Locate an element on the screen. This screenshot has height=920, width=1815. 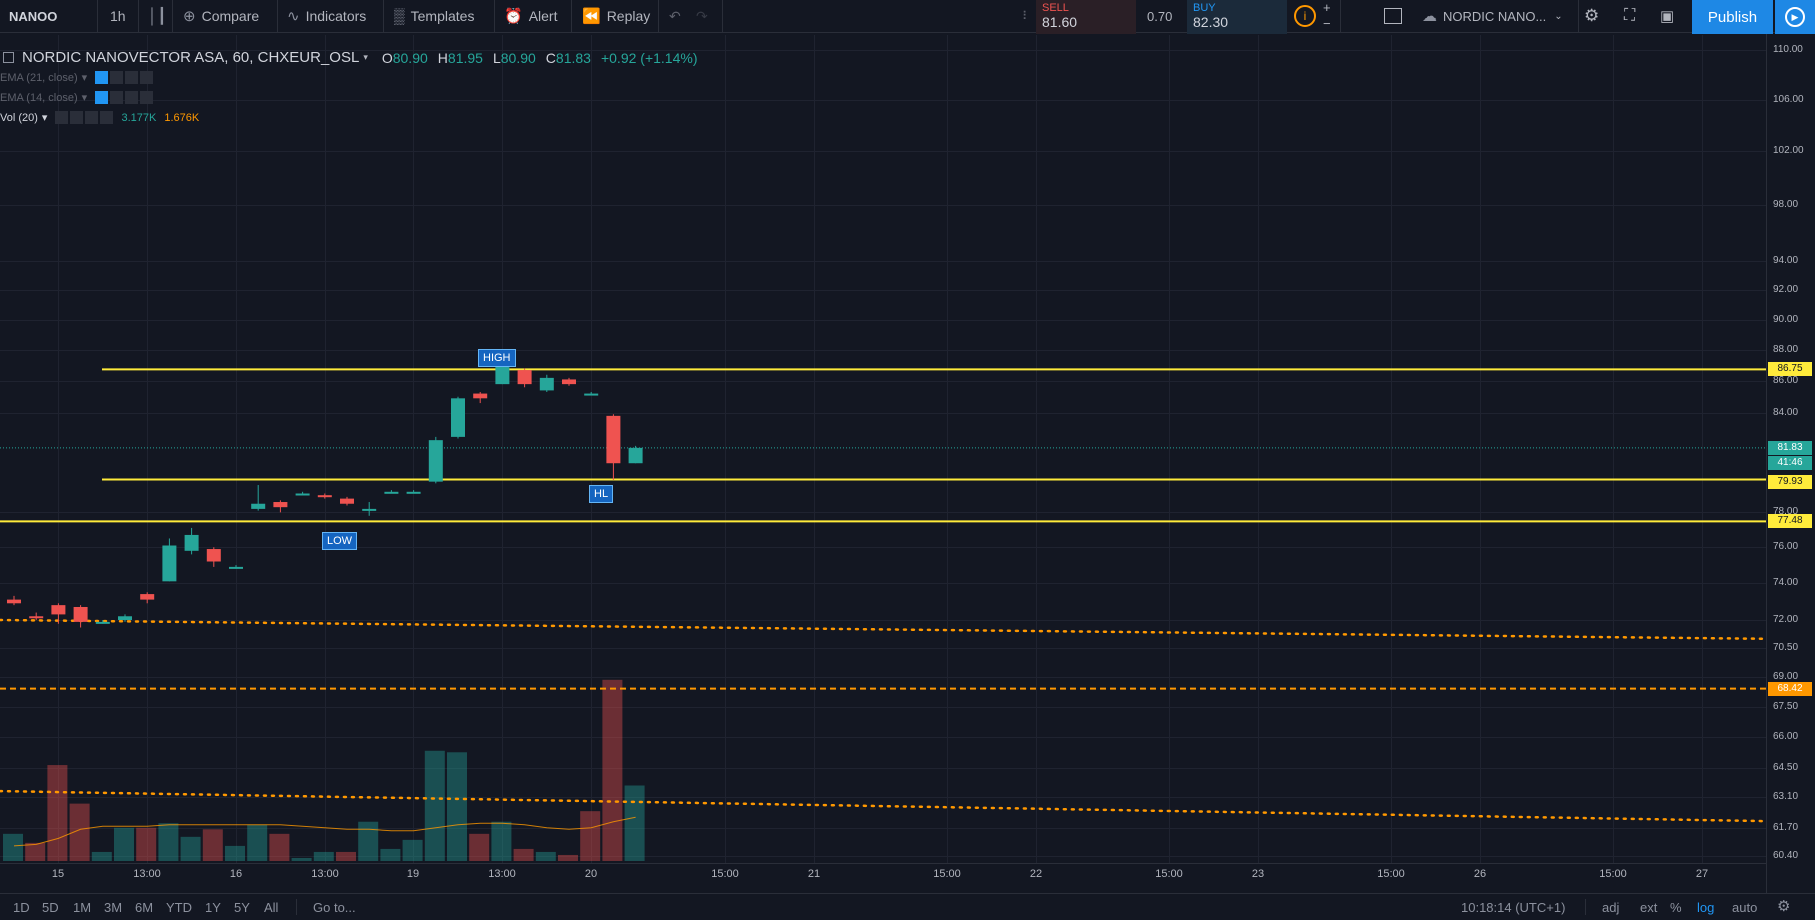
candles-icon: │┃ is located at coordinates (157, 16).